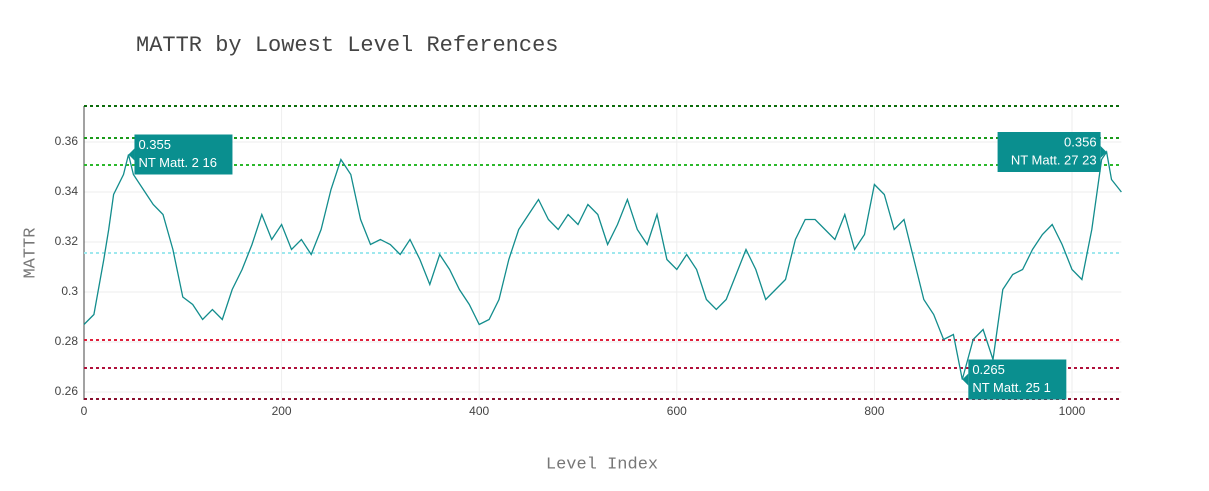  What do you see at coordinates (69, 291) in the screenshot?
I see `y-tick-label: 0.3` at bounding box center [69, 291].